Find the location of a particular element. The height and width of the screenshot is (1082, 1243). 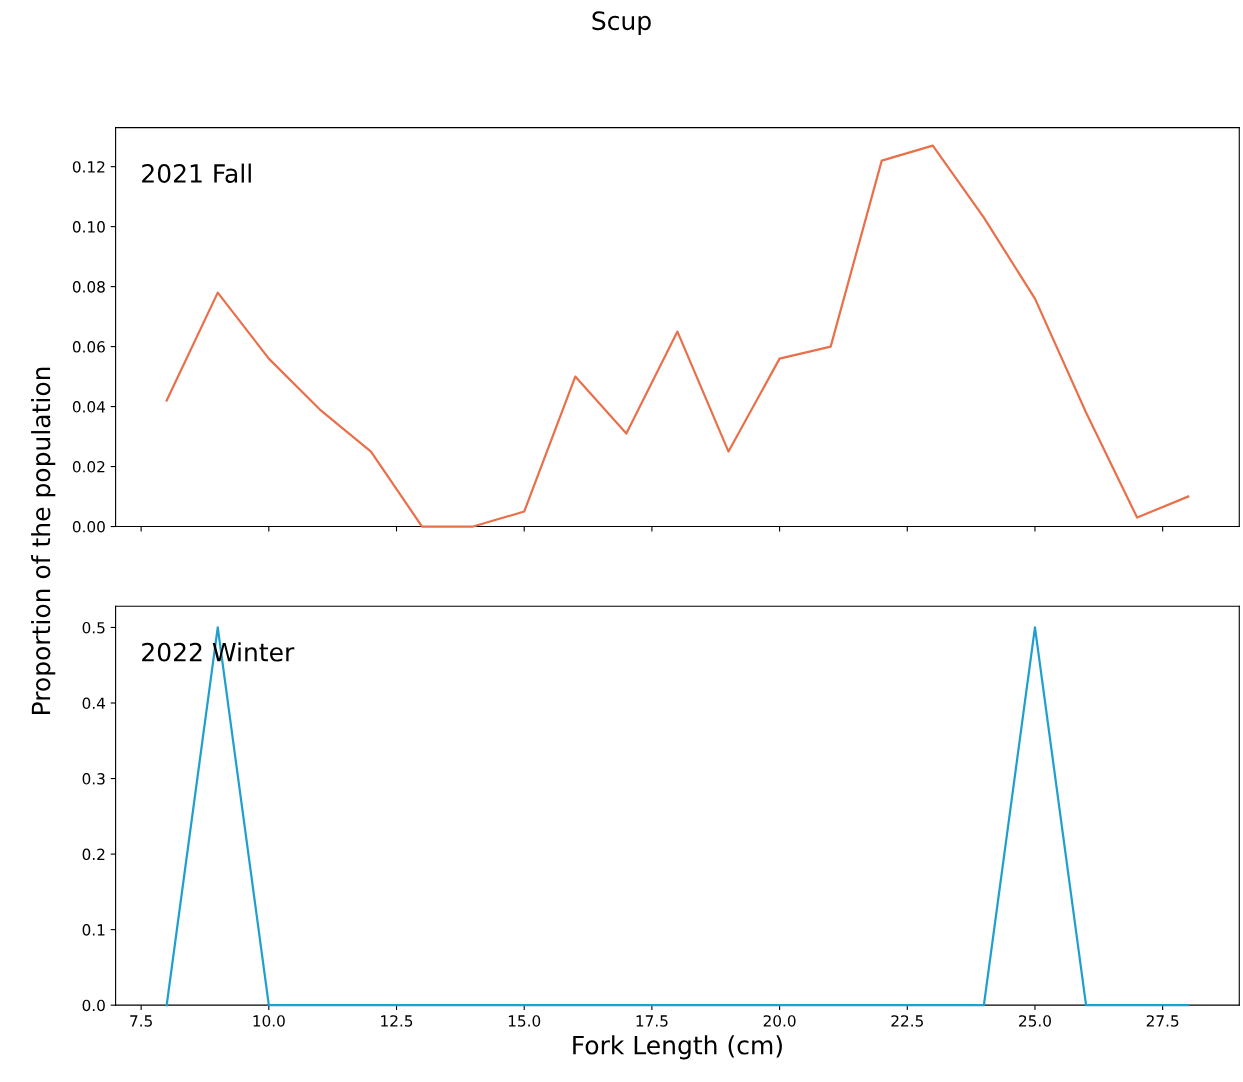

x-tick-label: 17.5 is located at coordinates (652, 1021).